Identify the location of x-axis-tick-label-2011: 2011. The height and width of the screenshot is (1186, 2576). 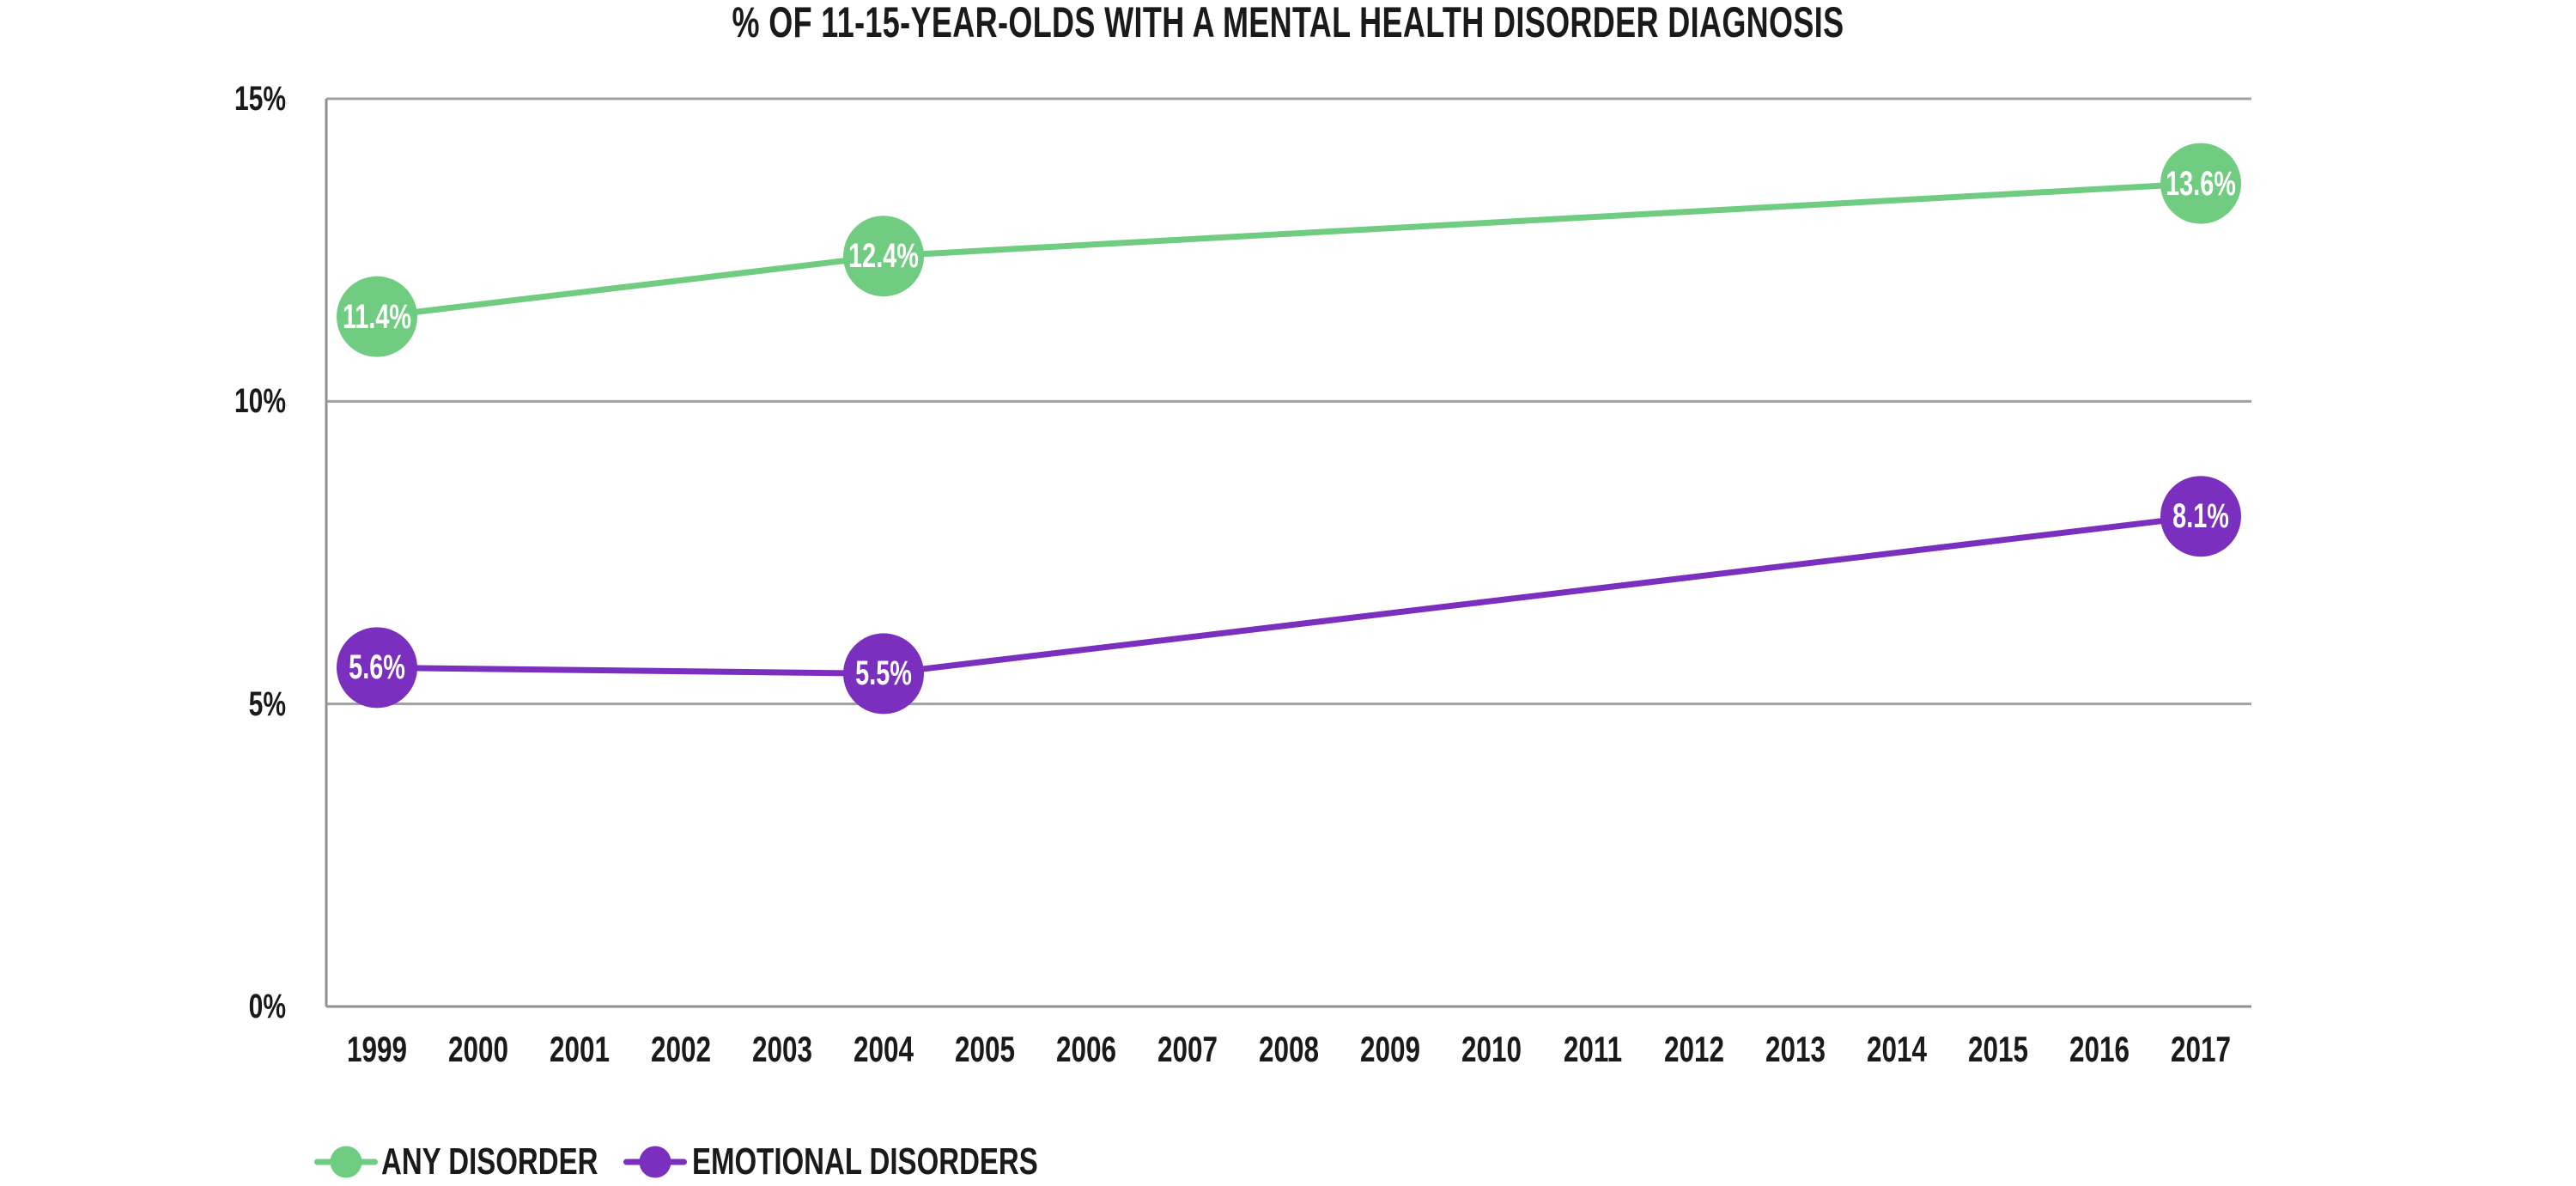
(1593, 1049).